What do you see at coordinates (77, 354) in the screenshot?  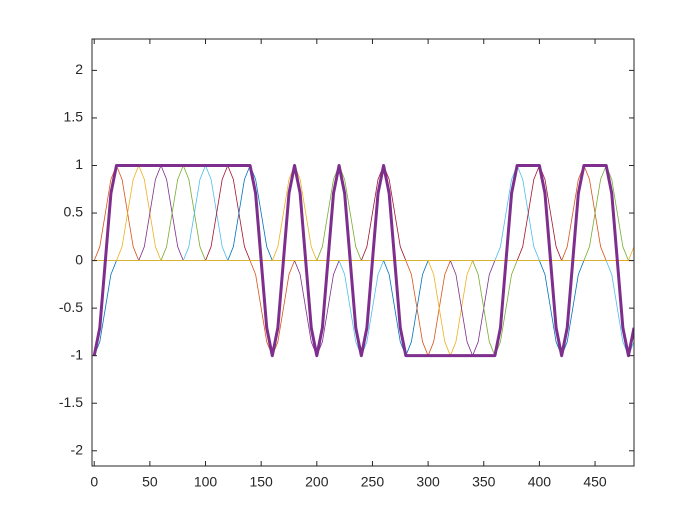 I see `y-tick-label: -1` at bounding box center [77, 354].